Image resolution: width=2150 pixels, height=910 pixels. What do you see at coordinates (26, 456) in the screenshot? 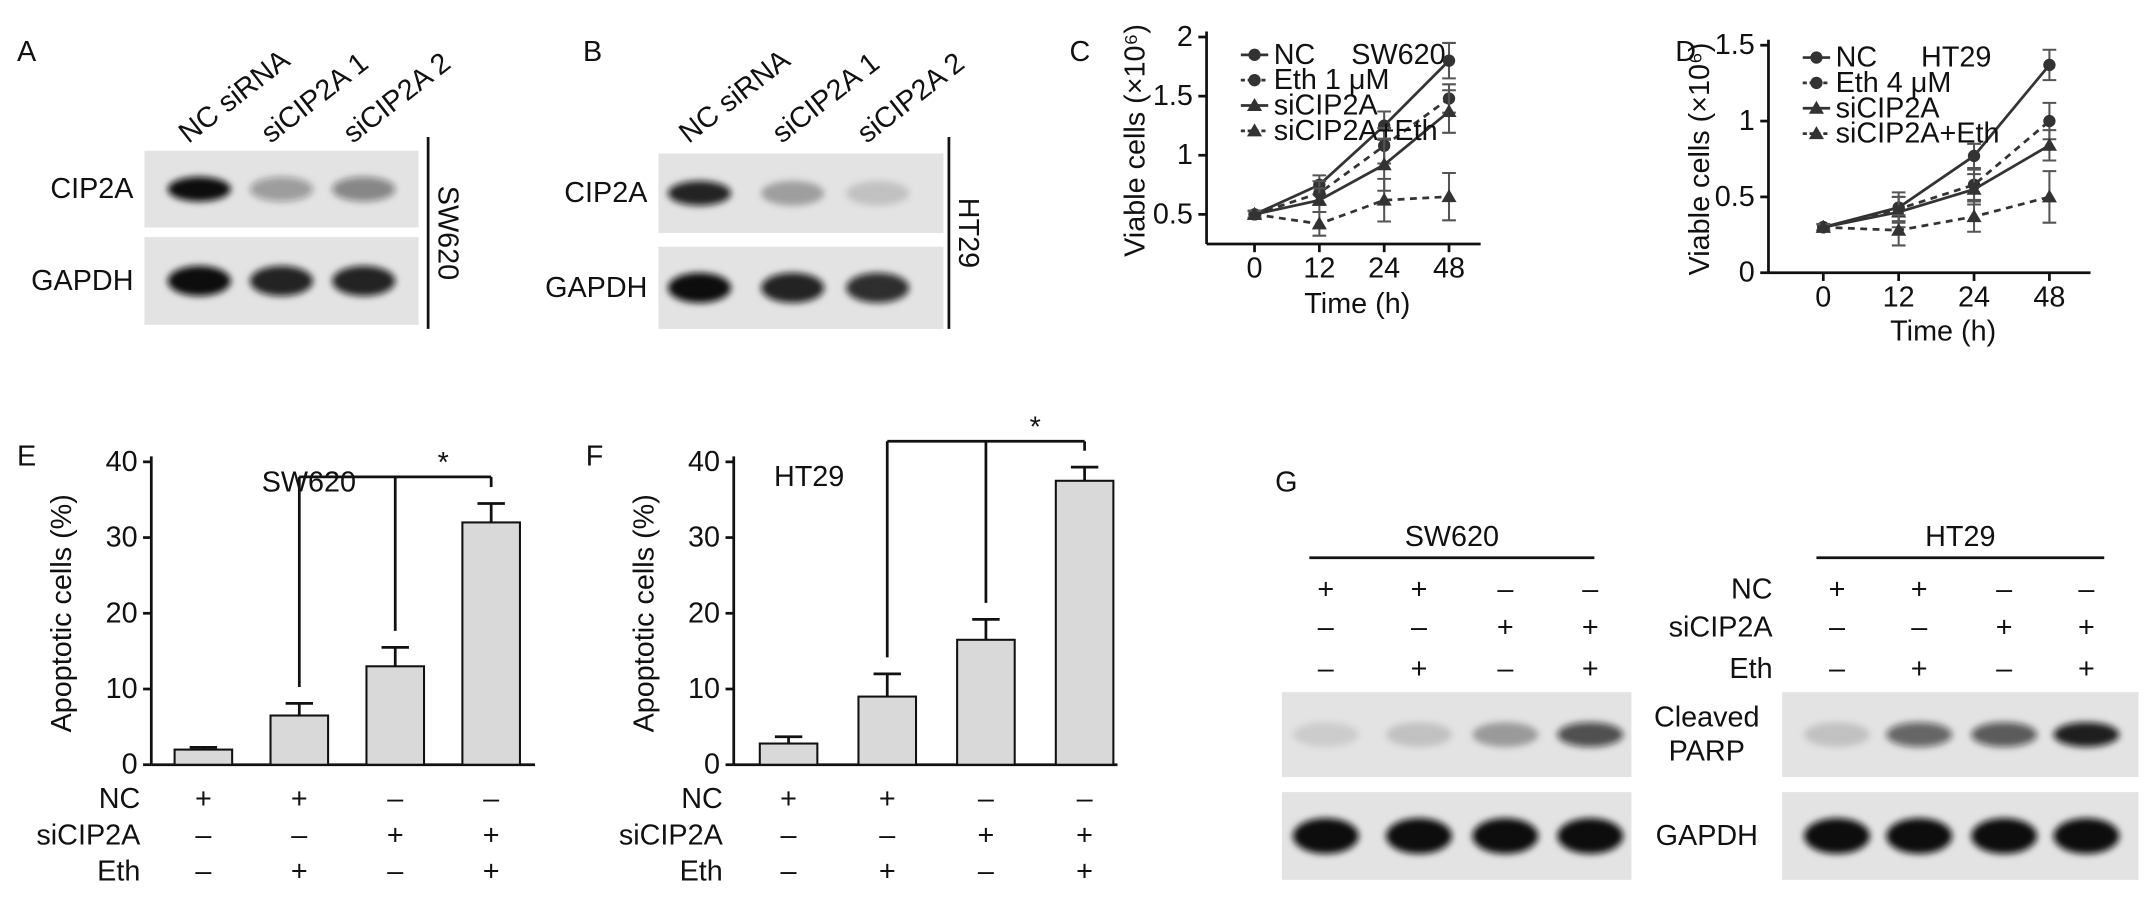
I see `panel-letter: E` at bounding box center [26, 456].